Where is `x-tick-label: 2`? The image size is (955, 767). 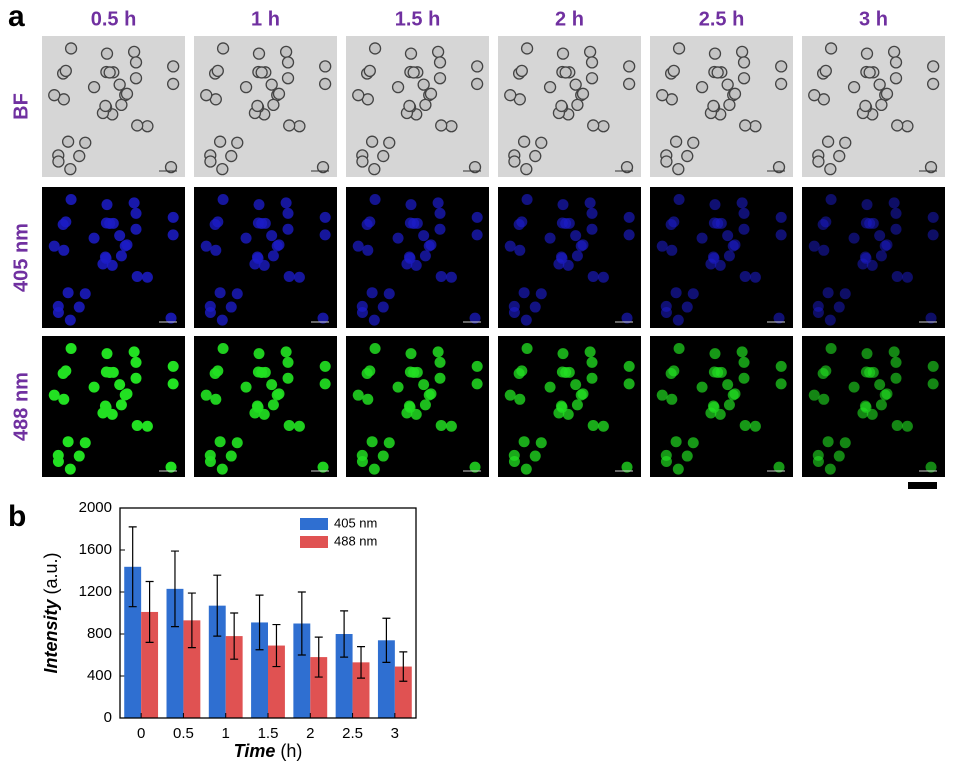 x-tick-label: 2 is located at coordinates (310, 733).